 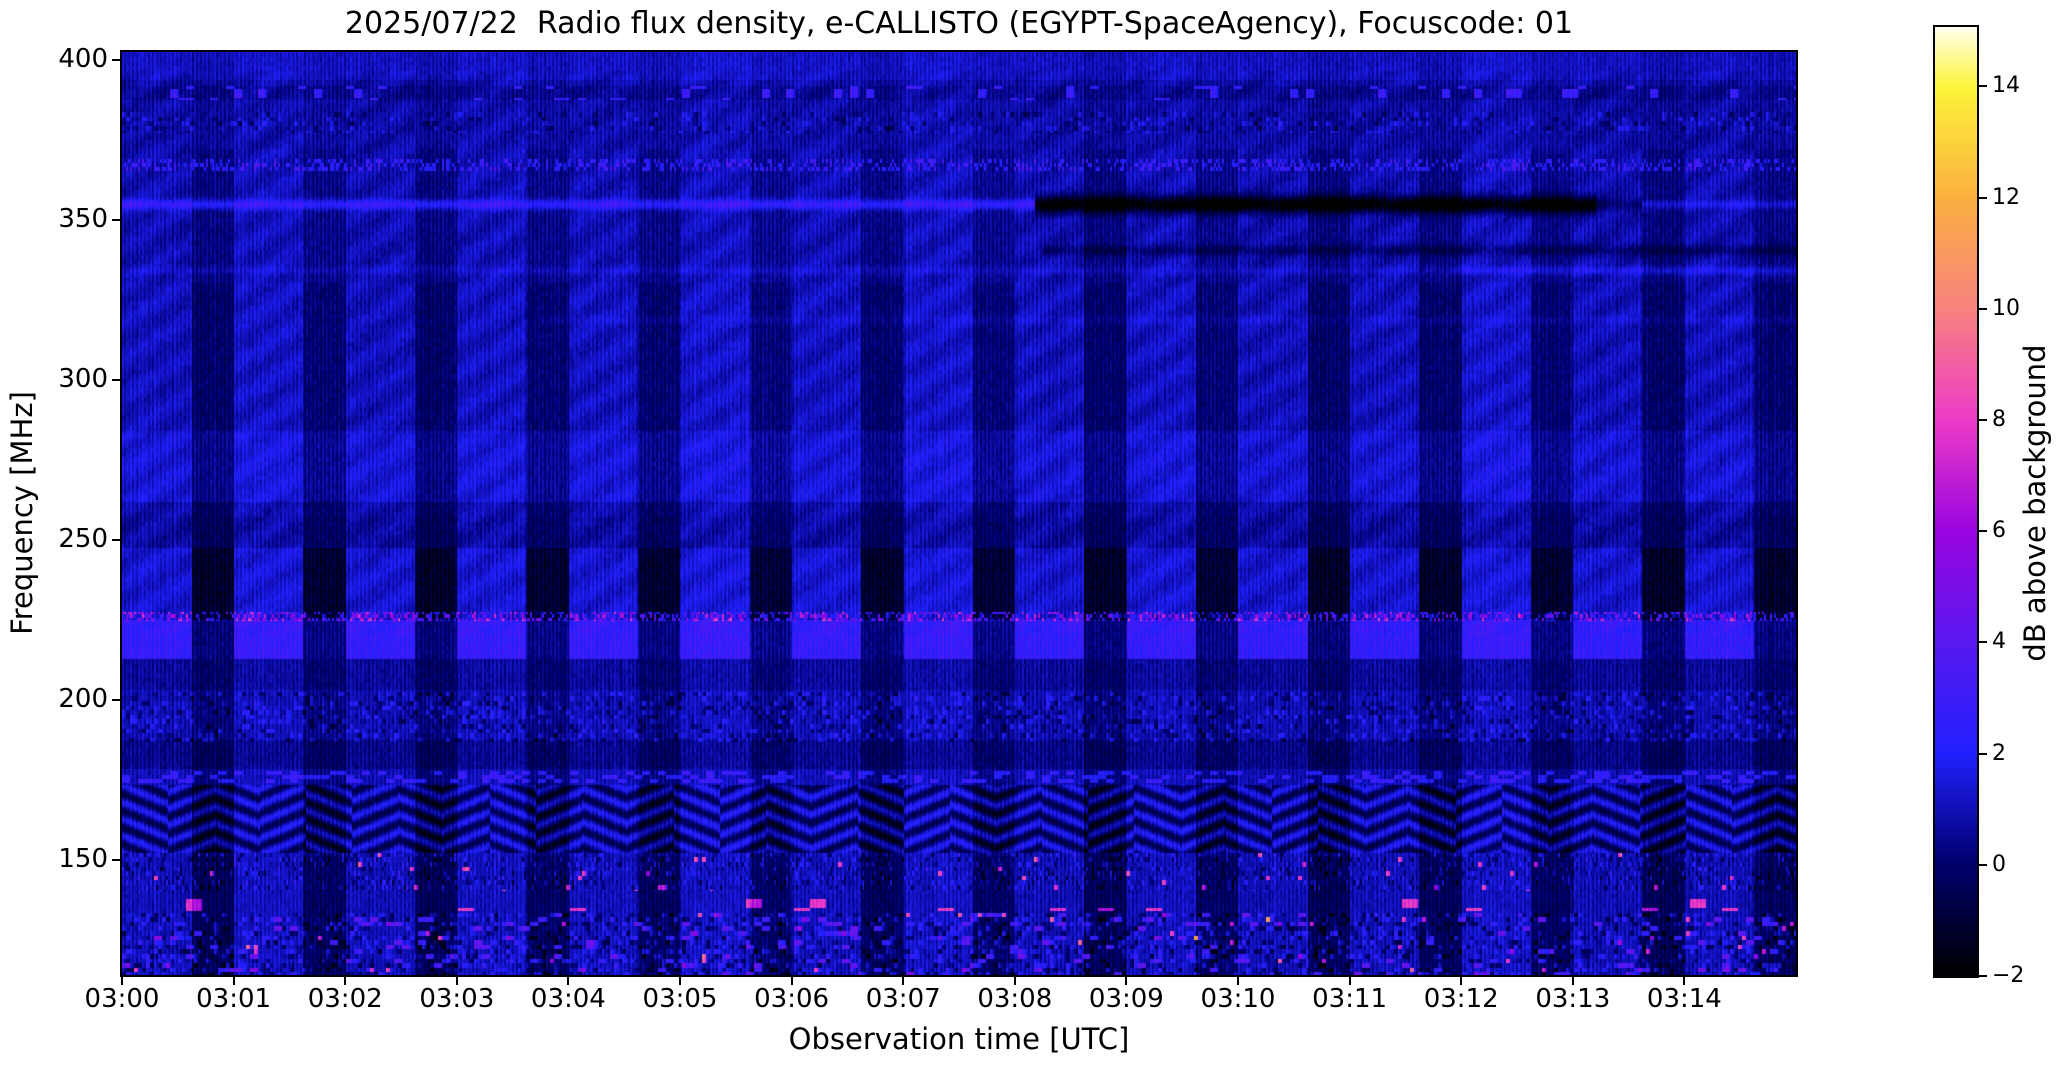 What do you see at coordinates (83, 59) in the screenshot?
I see `y-tick-label: 400` at bounding box center [83, 59].